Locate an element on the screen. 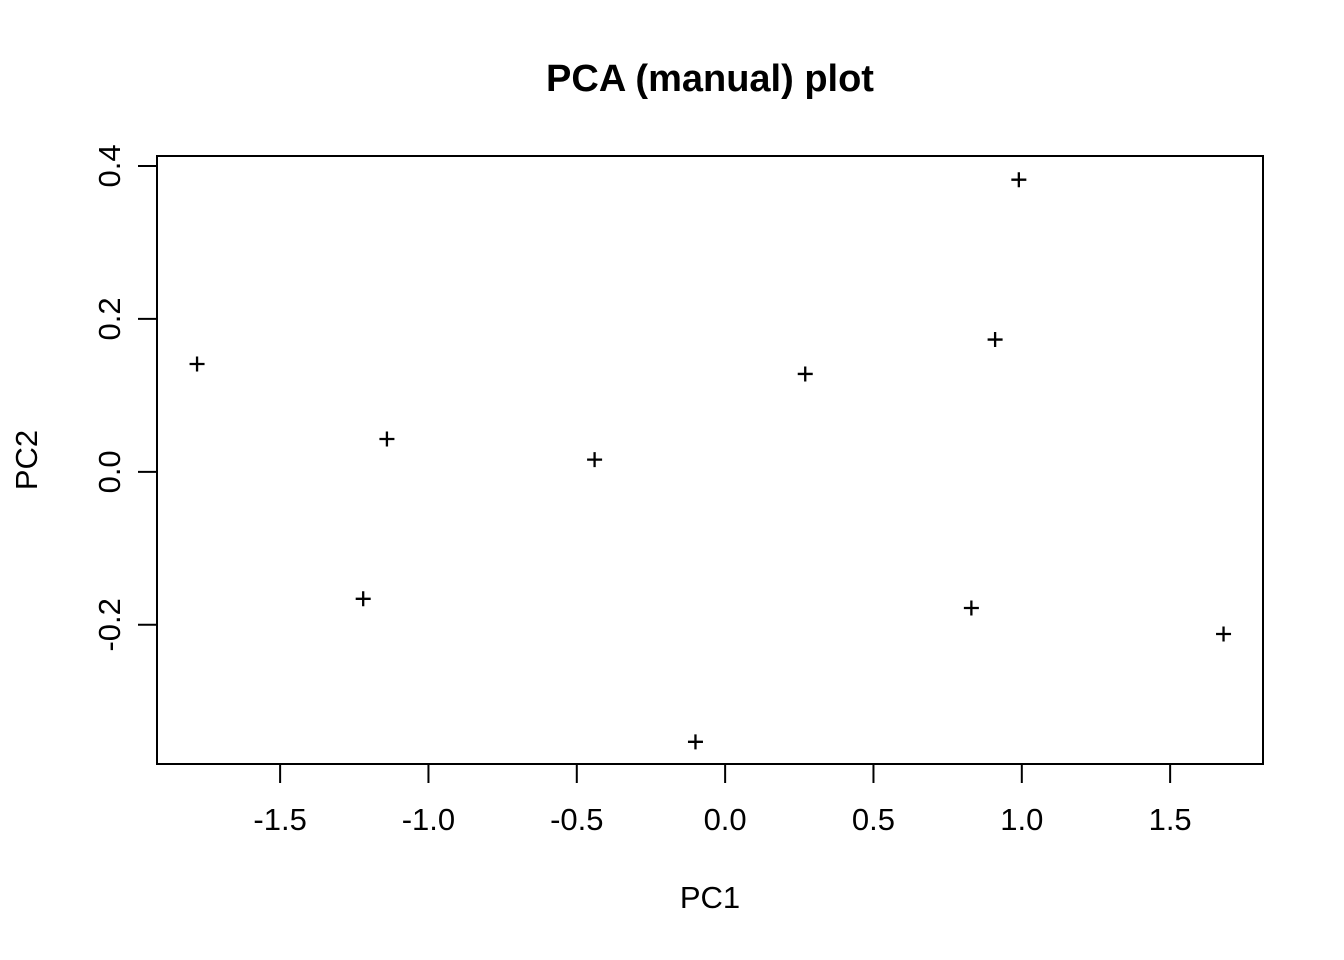 Image resolution: width=1344 pixels, height=960 pixels. y-tick-label: -0.2 is located at coordinates (109, 624).